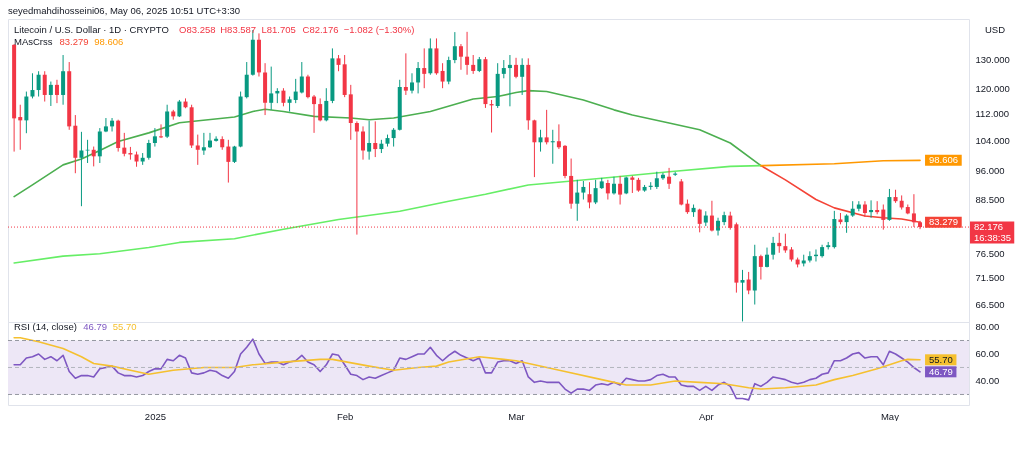  I want to click on y-tick-label: 104.000, so click(992, 141).